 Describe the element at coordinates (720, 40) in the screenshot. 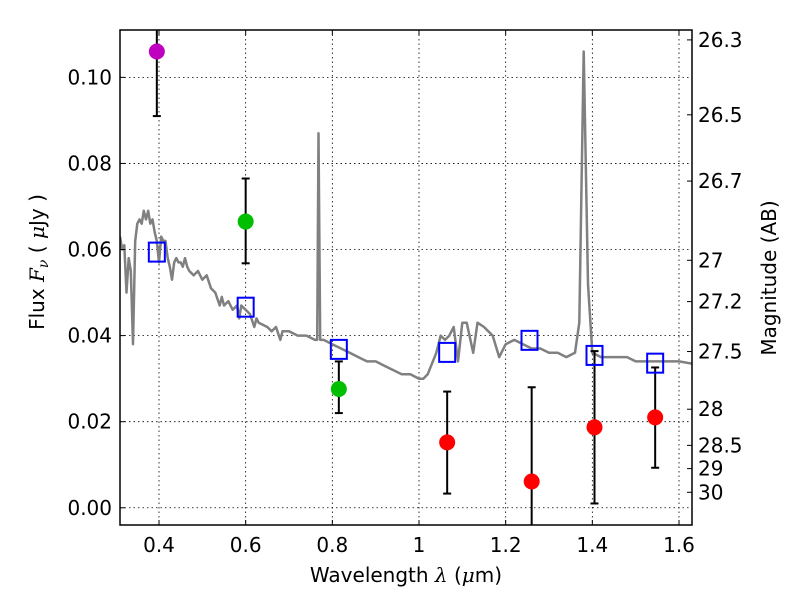

I see `right-tick-label: 26.3` at that location.